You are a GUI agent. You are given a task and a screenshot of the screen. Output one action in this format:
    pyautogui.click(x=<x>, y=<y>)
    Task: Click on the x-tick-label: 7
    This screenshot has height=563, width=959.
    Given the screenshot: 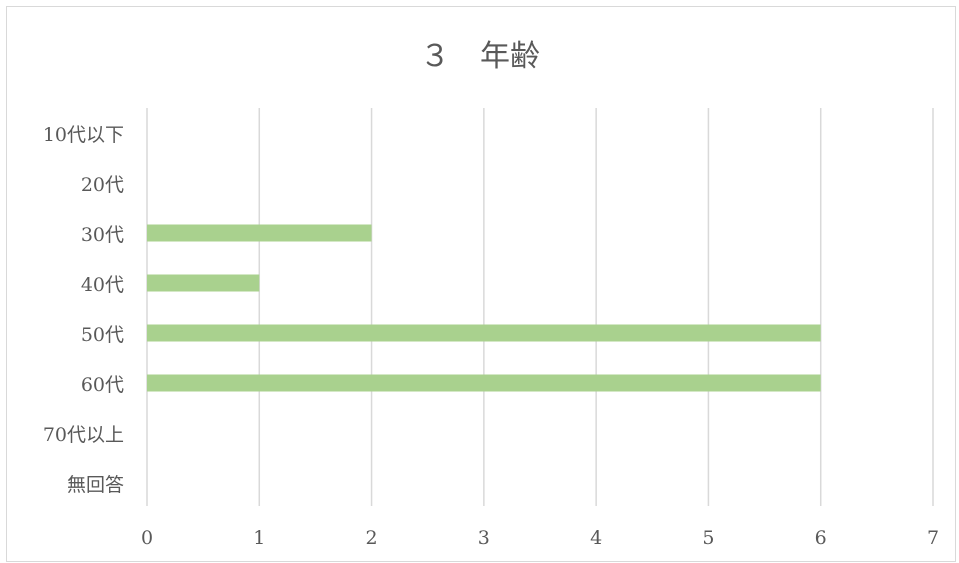 What is the action you would take?
    pyautogui.click(x=933, y=538)
    